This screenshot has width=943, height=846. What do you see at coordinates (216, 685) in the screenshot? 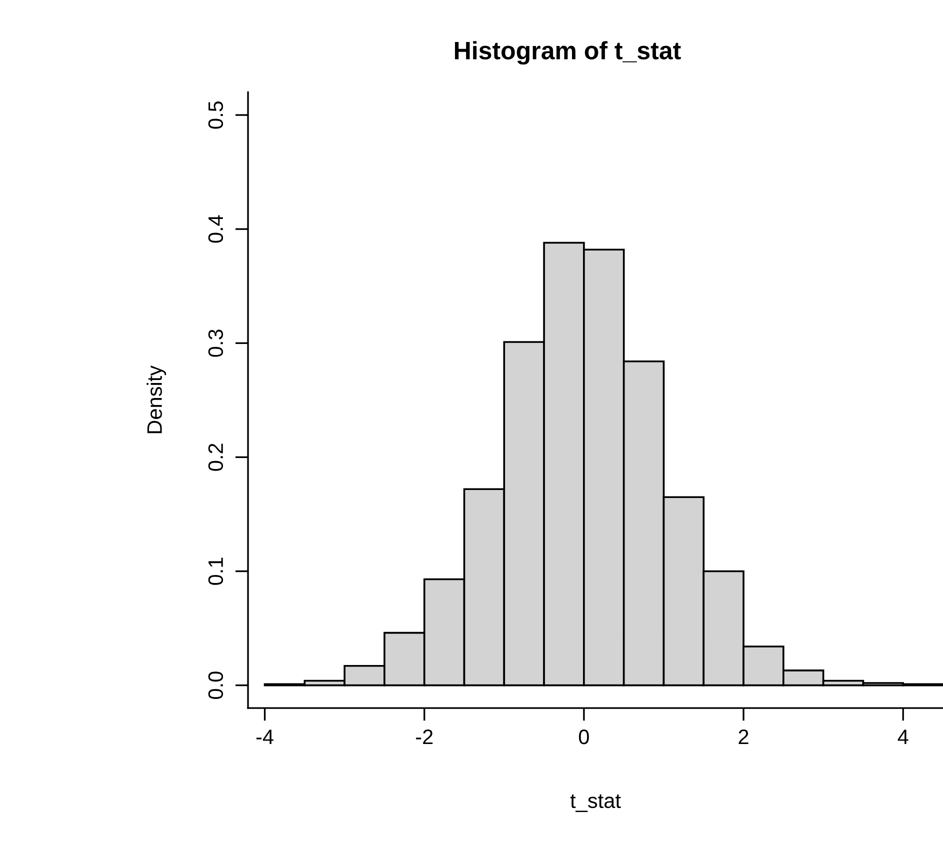
I see `y-tick-label: 0.0` at bounding box center [216, 685].